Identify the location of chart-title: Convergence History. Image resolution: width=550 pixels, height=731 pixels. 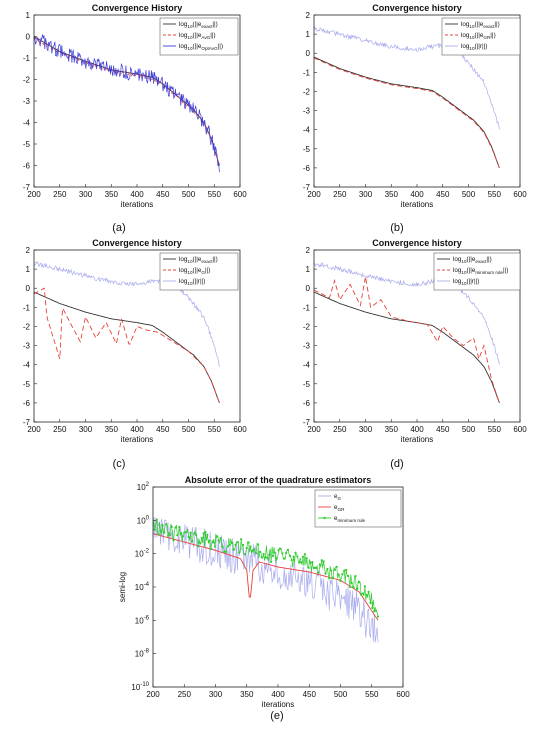
(137, 8).